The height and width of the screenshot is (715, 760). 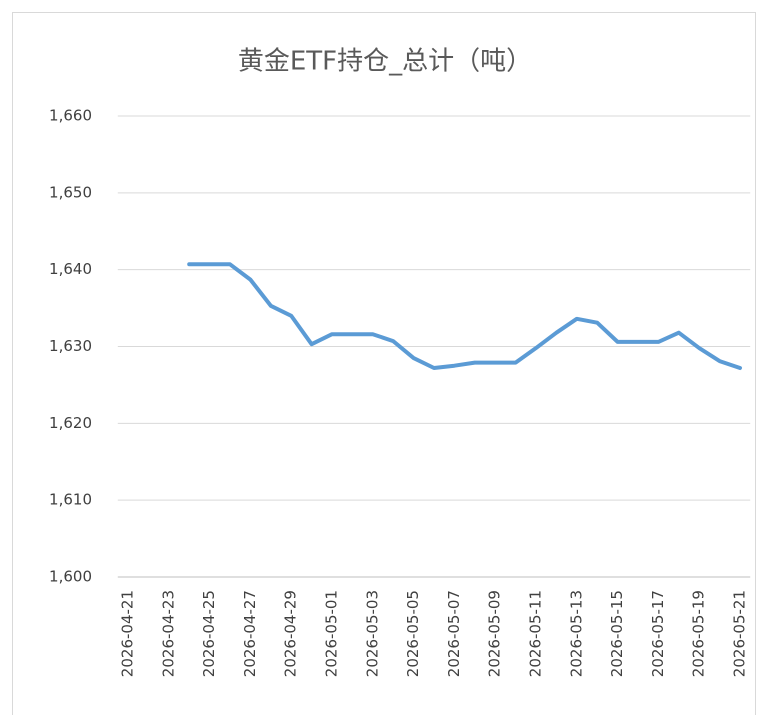 What do you see at coordinates (658, 633) in the screenshot?
I see `x-tick-label: 2026-05-17` at bounding box center [658, 633].